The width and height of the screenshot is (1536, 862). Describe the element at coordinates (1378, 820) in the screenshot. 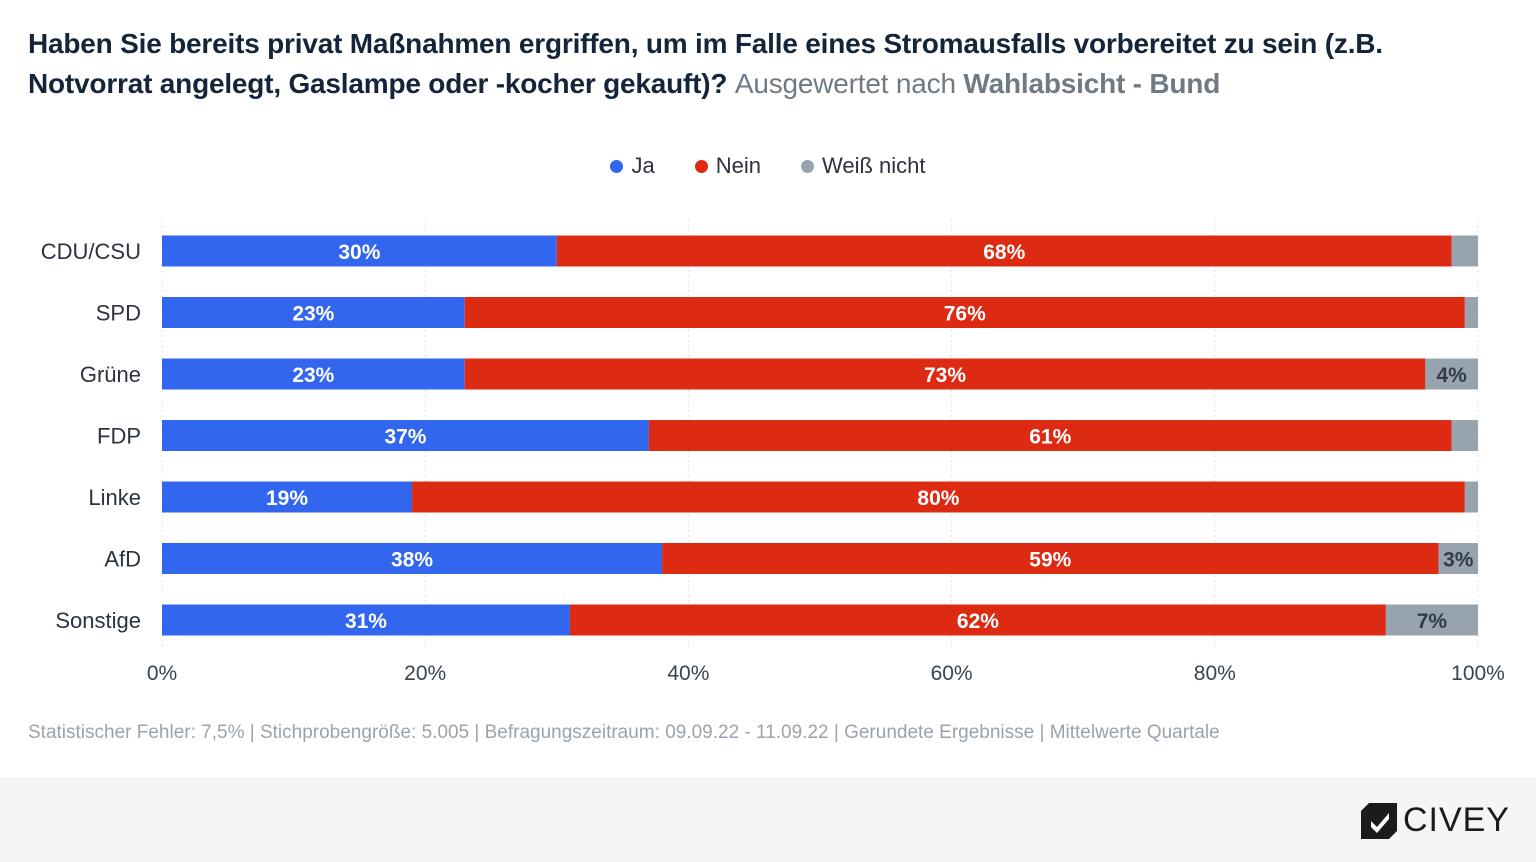

I see `civey-logo-icon` at that location.